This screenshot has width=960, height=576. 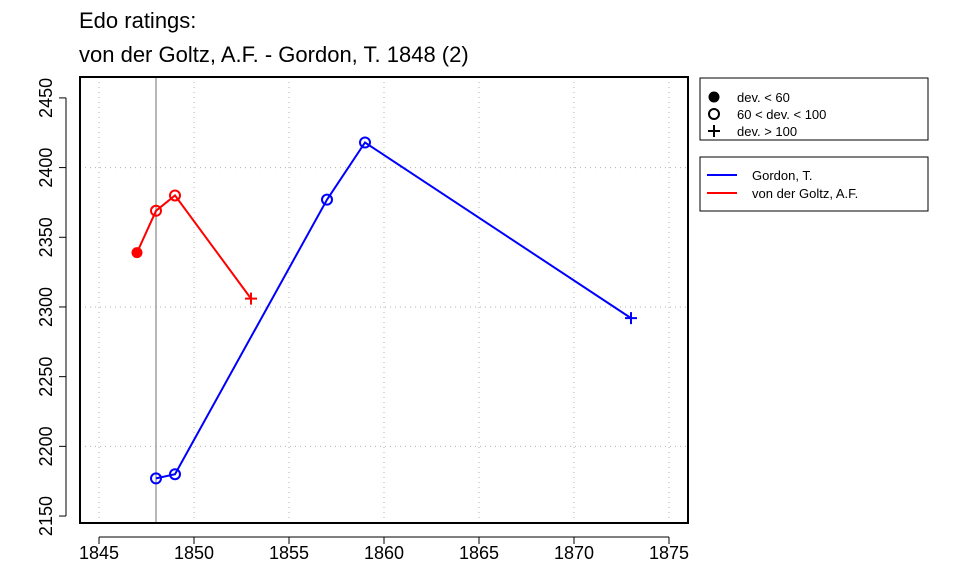 What do you see at coordinates (46, 237) in the screenshot?
I see `y-tick-label-2350: 2350` at bounding box center [46, 237].